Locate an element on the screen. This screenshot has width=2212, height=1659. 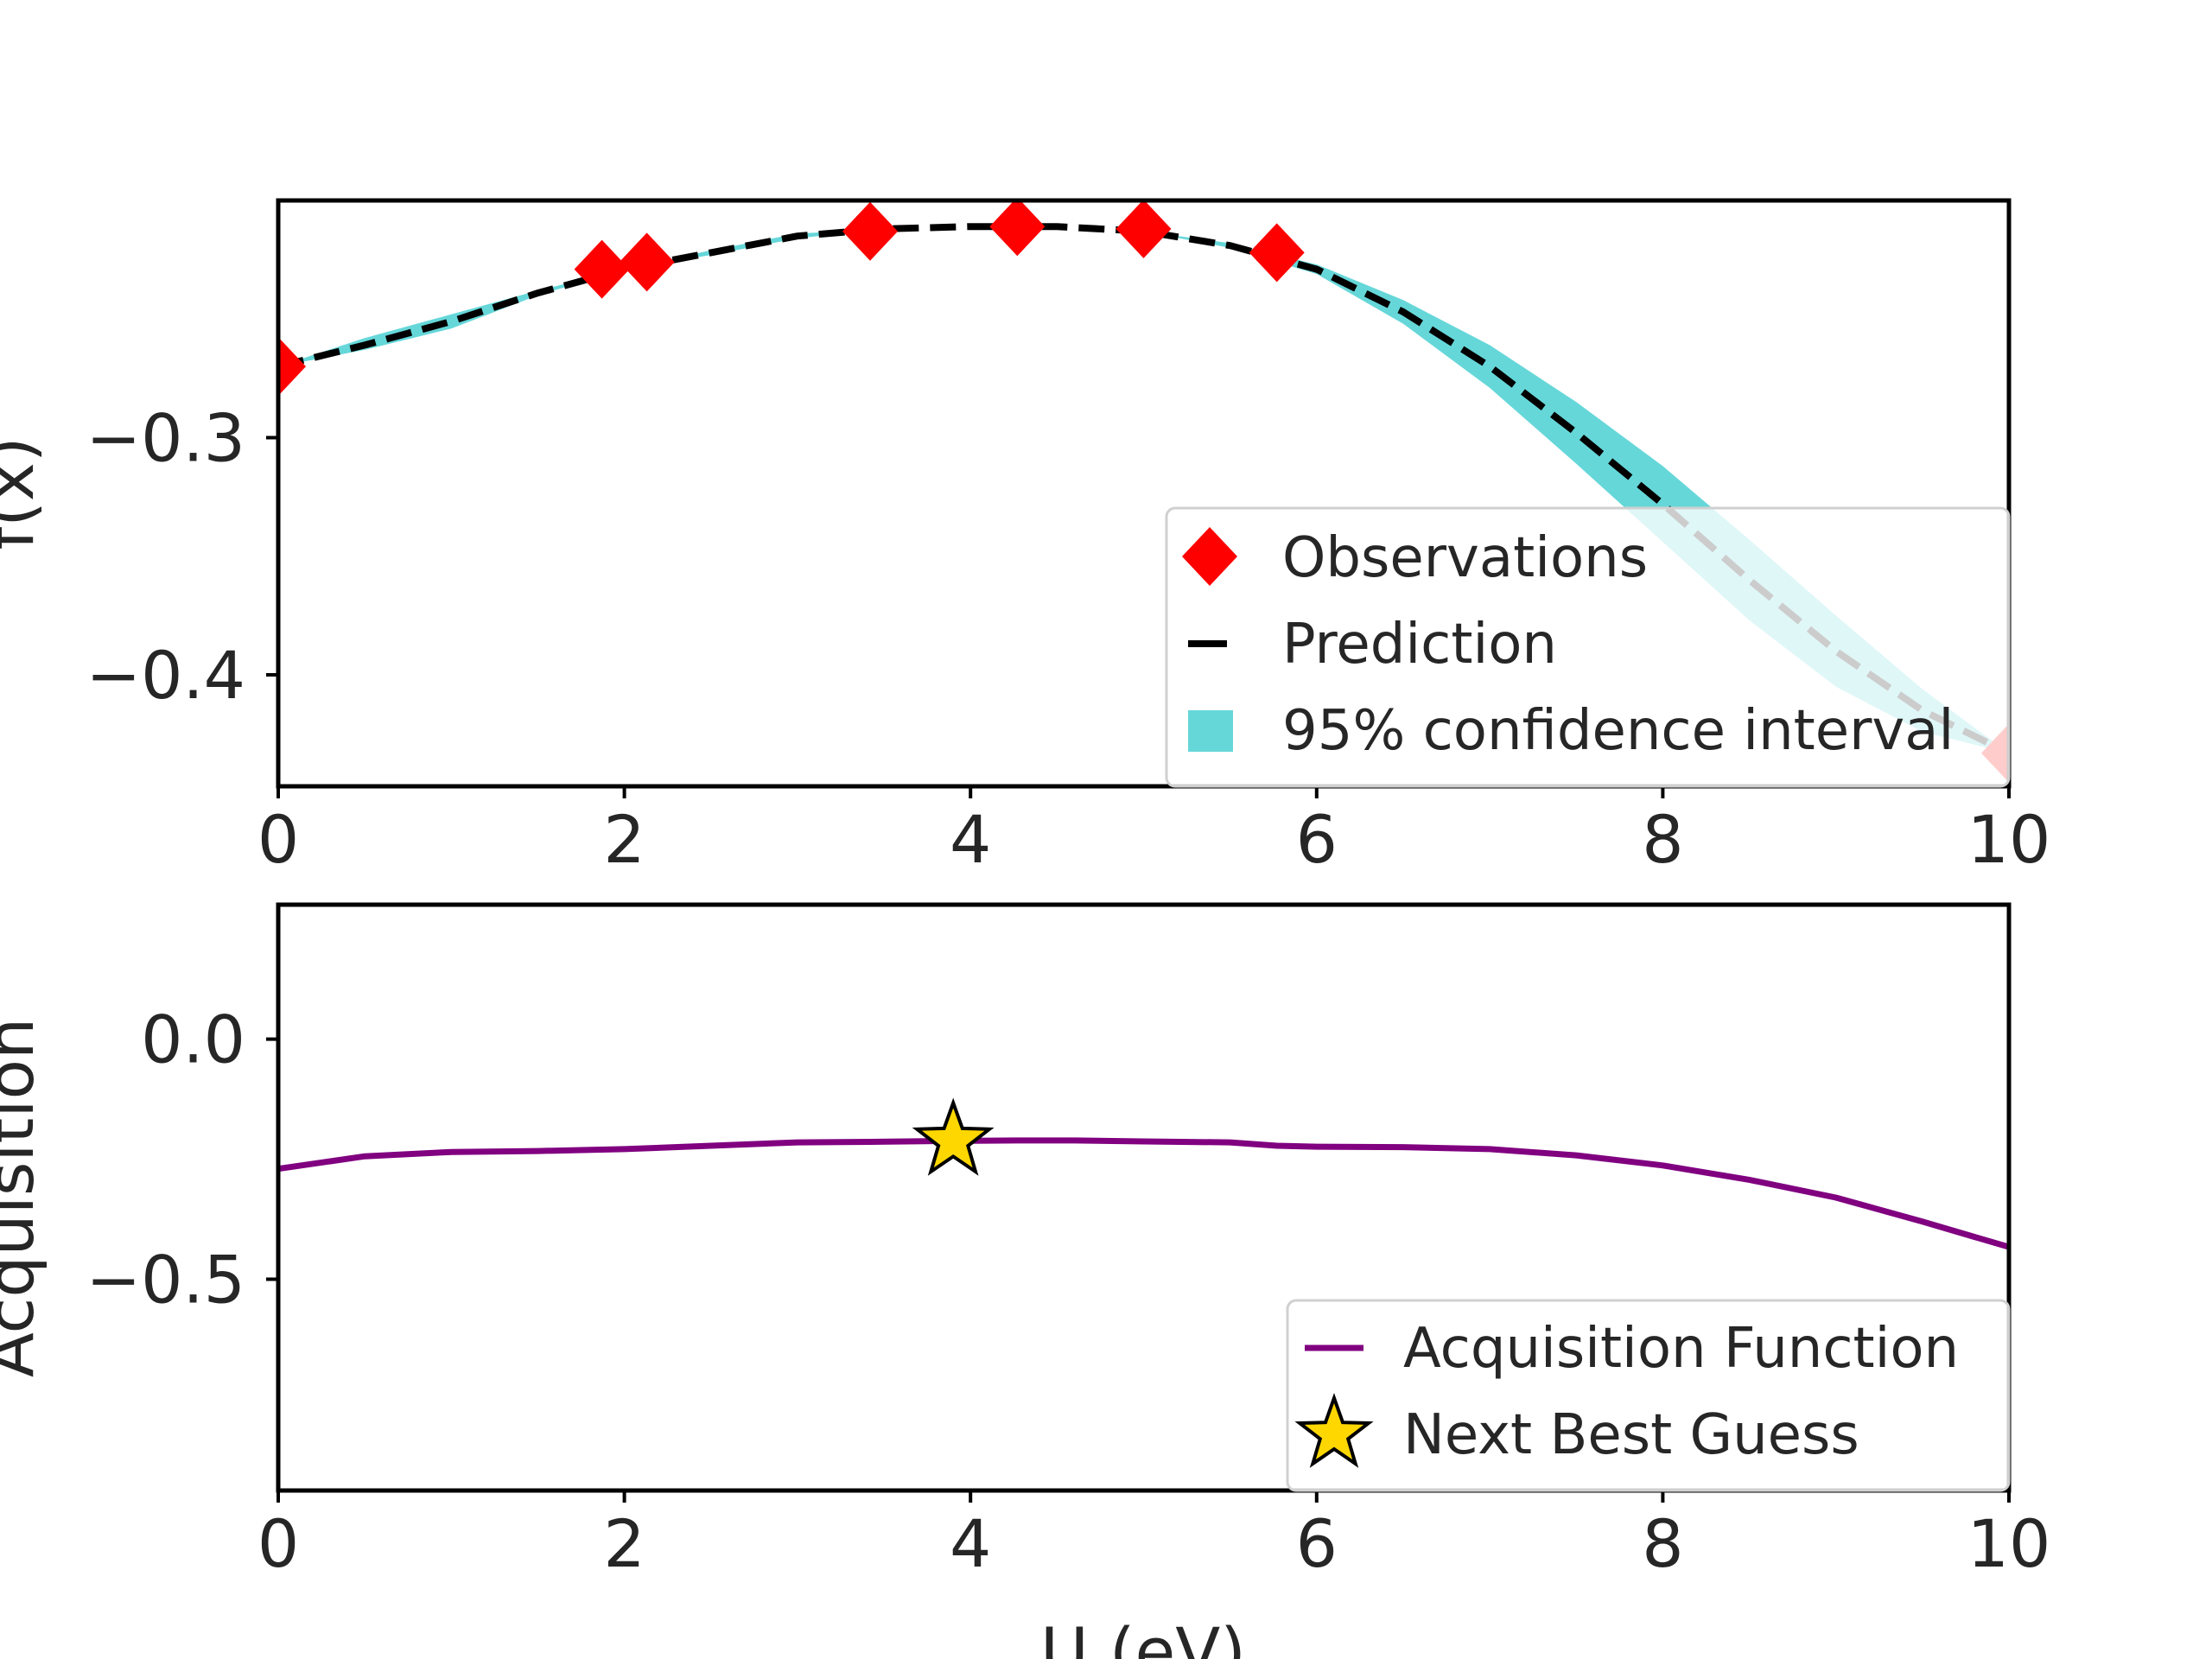
y-tick-label: −0.4 is located at coordinates (165, 675).